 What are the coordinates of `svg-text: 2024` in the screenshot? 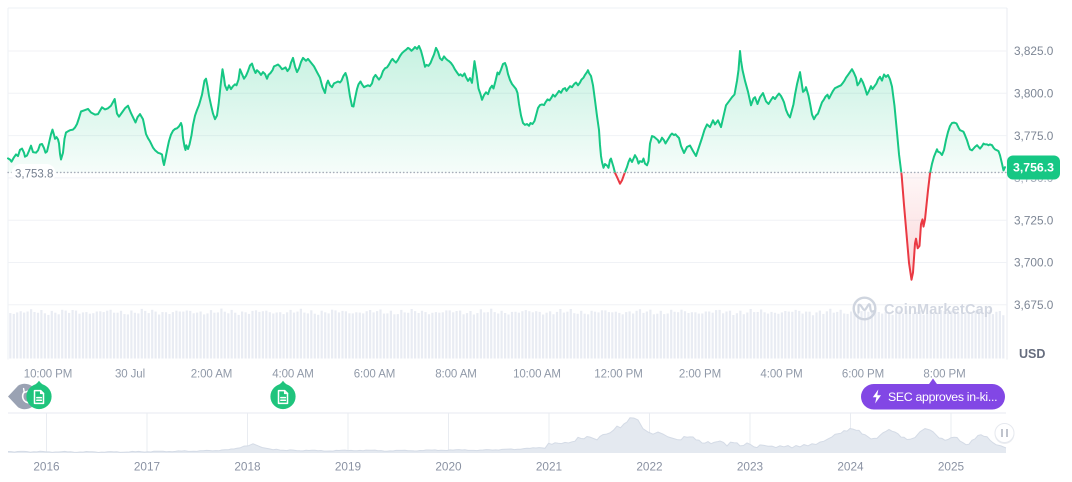 It's located at (850, 467).